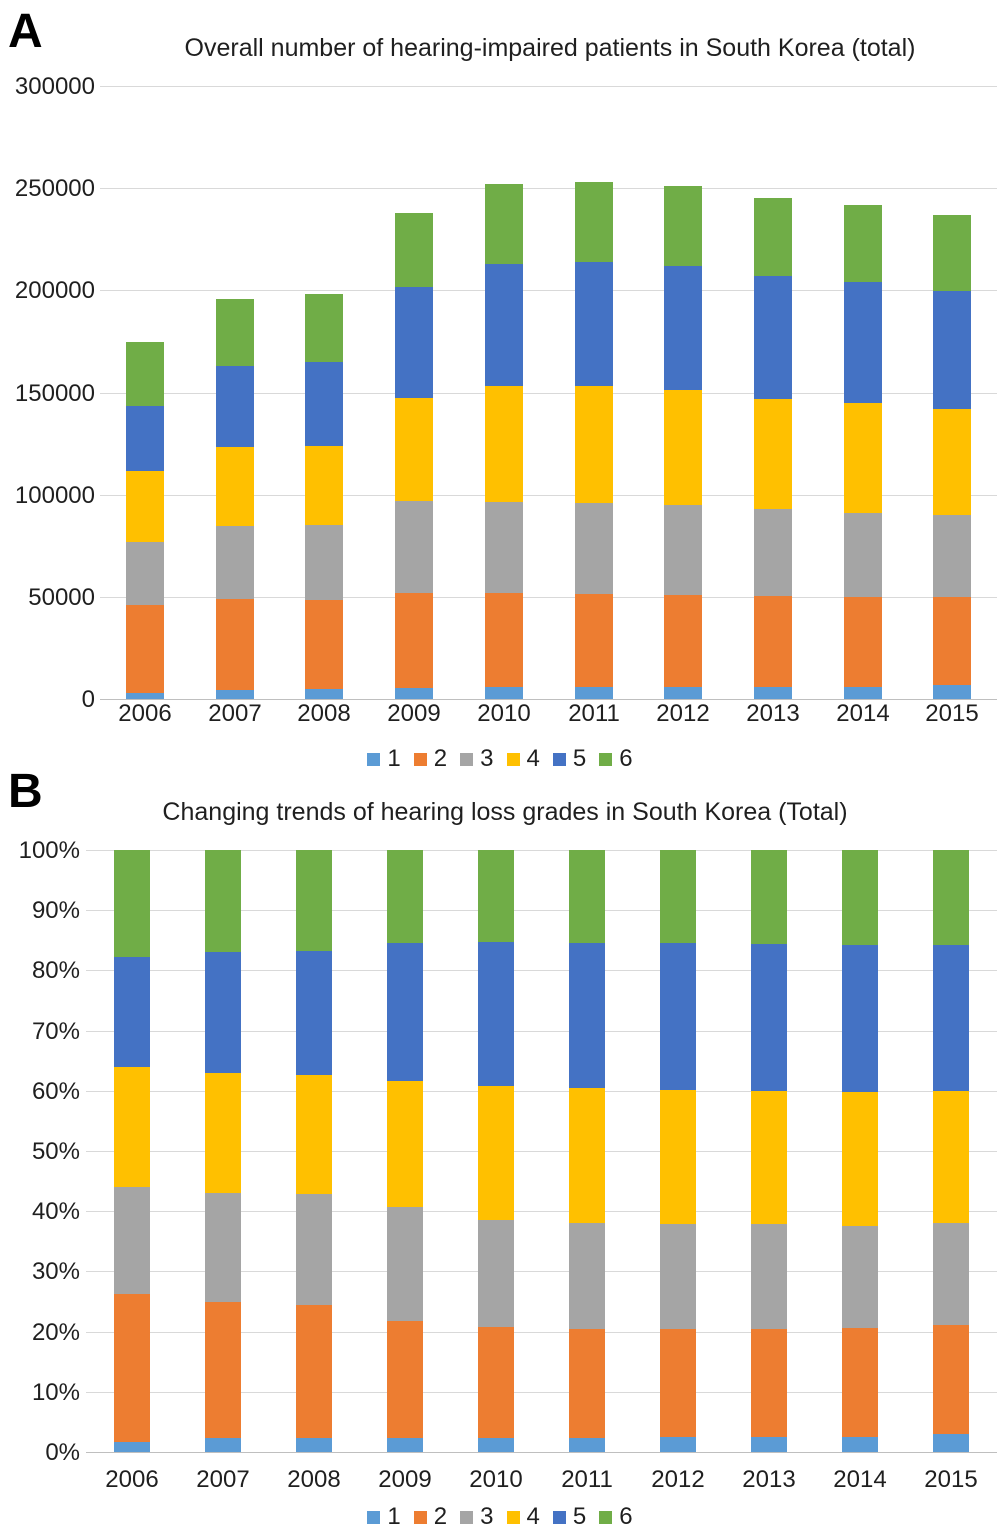 The image size is (1000, 1535). Describe the element at coordinates (477, 758) in the screenshot. I see `legend-item-grade3: 3` at that location.